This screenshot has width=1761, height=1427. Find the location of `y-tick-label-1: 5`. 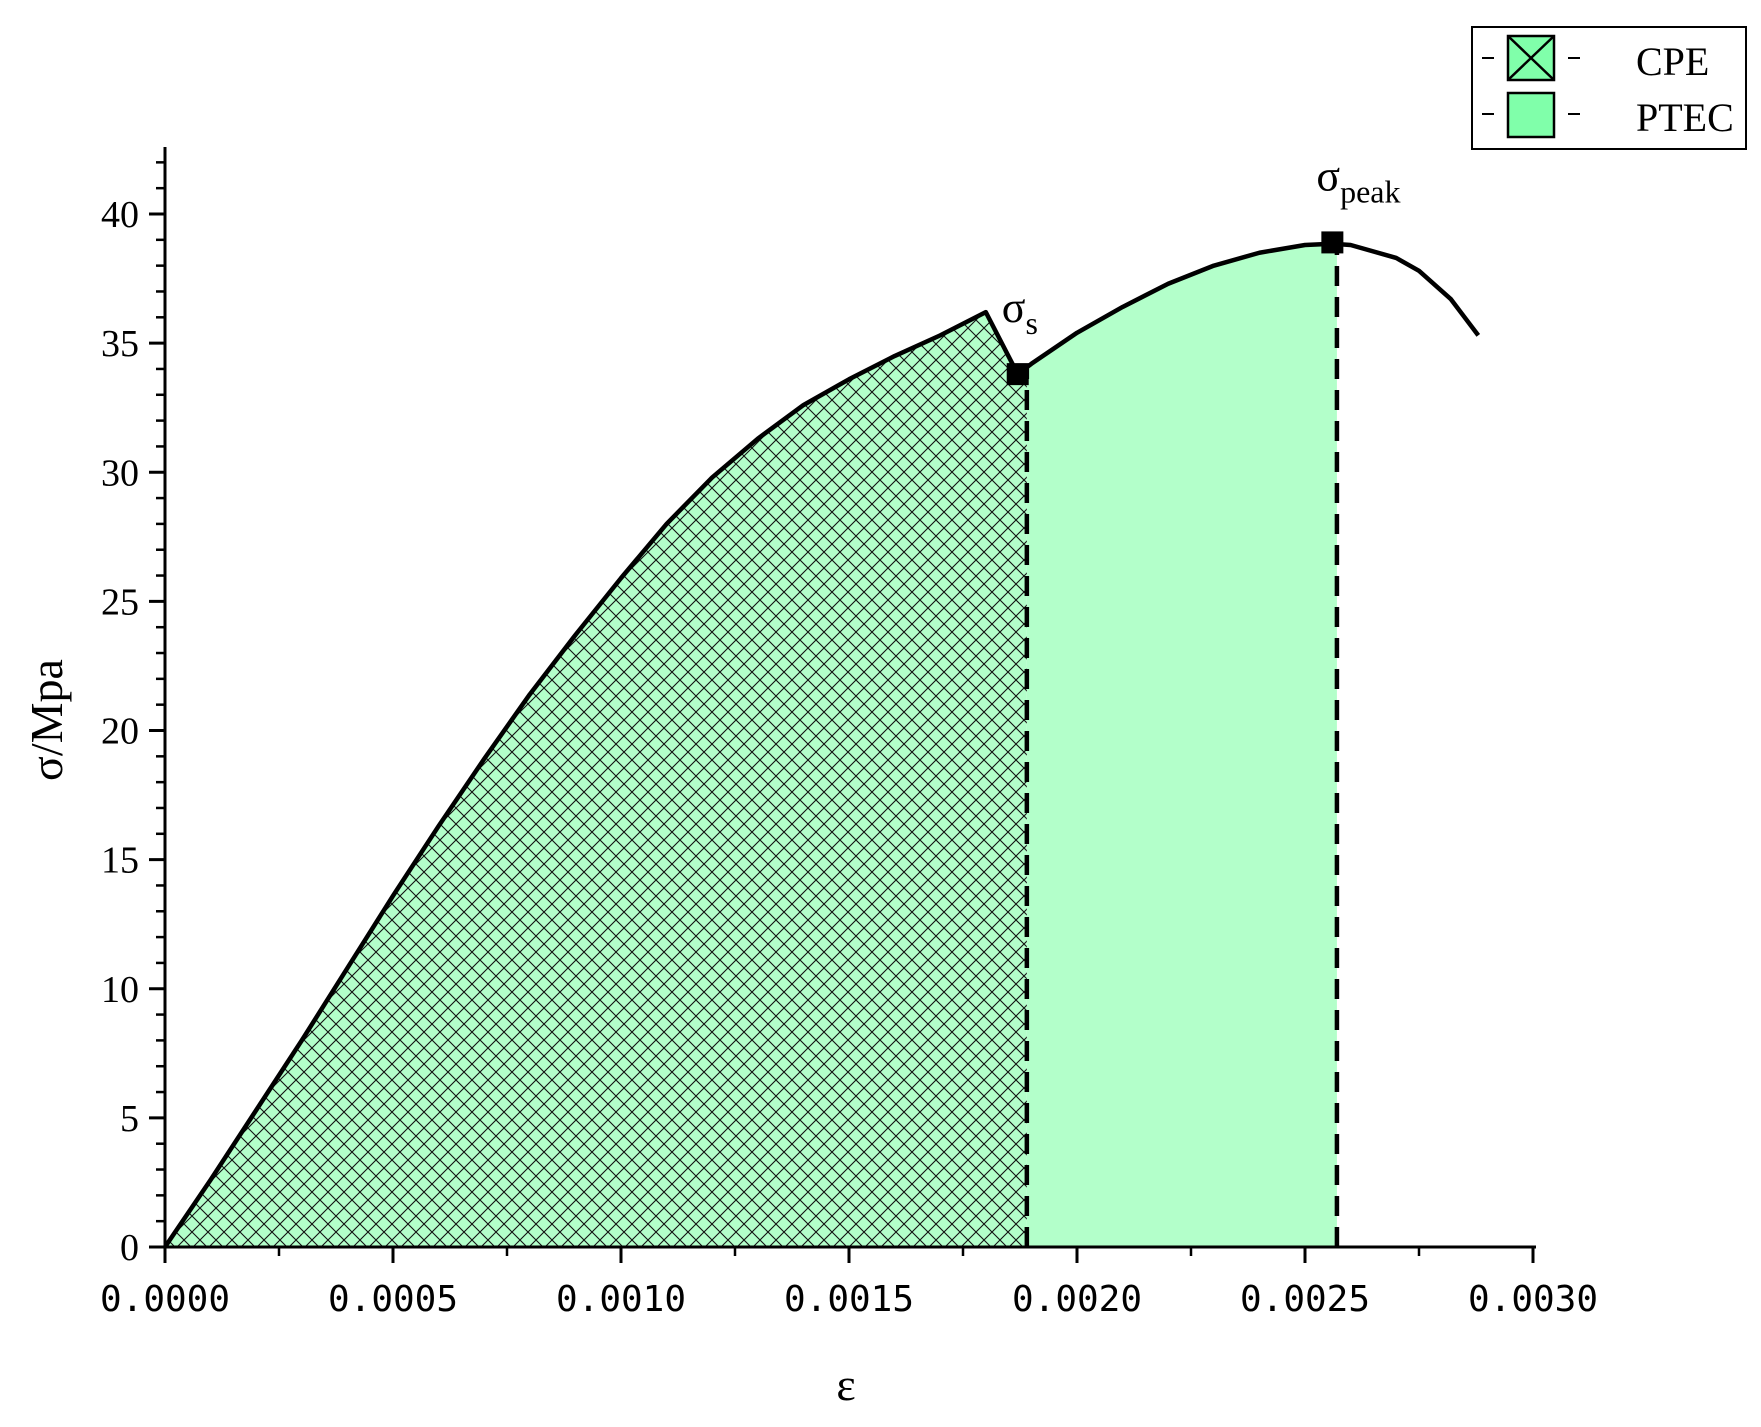

y-tick-label-1: 5 is located at coordinates (129, 1119).